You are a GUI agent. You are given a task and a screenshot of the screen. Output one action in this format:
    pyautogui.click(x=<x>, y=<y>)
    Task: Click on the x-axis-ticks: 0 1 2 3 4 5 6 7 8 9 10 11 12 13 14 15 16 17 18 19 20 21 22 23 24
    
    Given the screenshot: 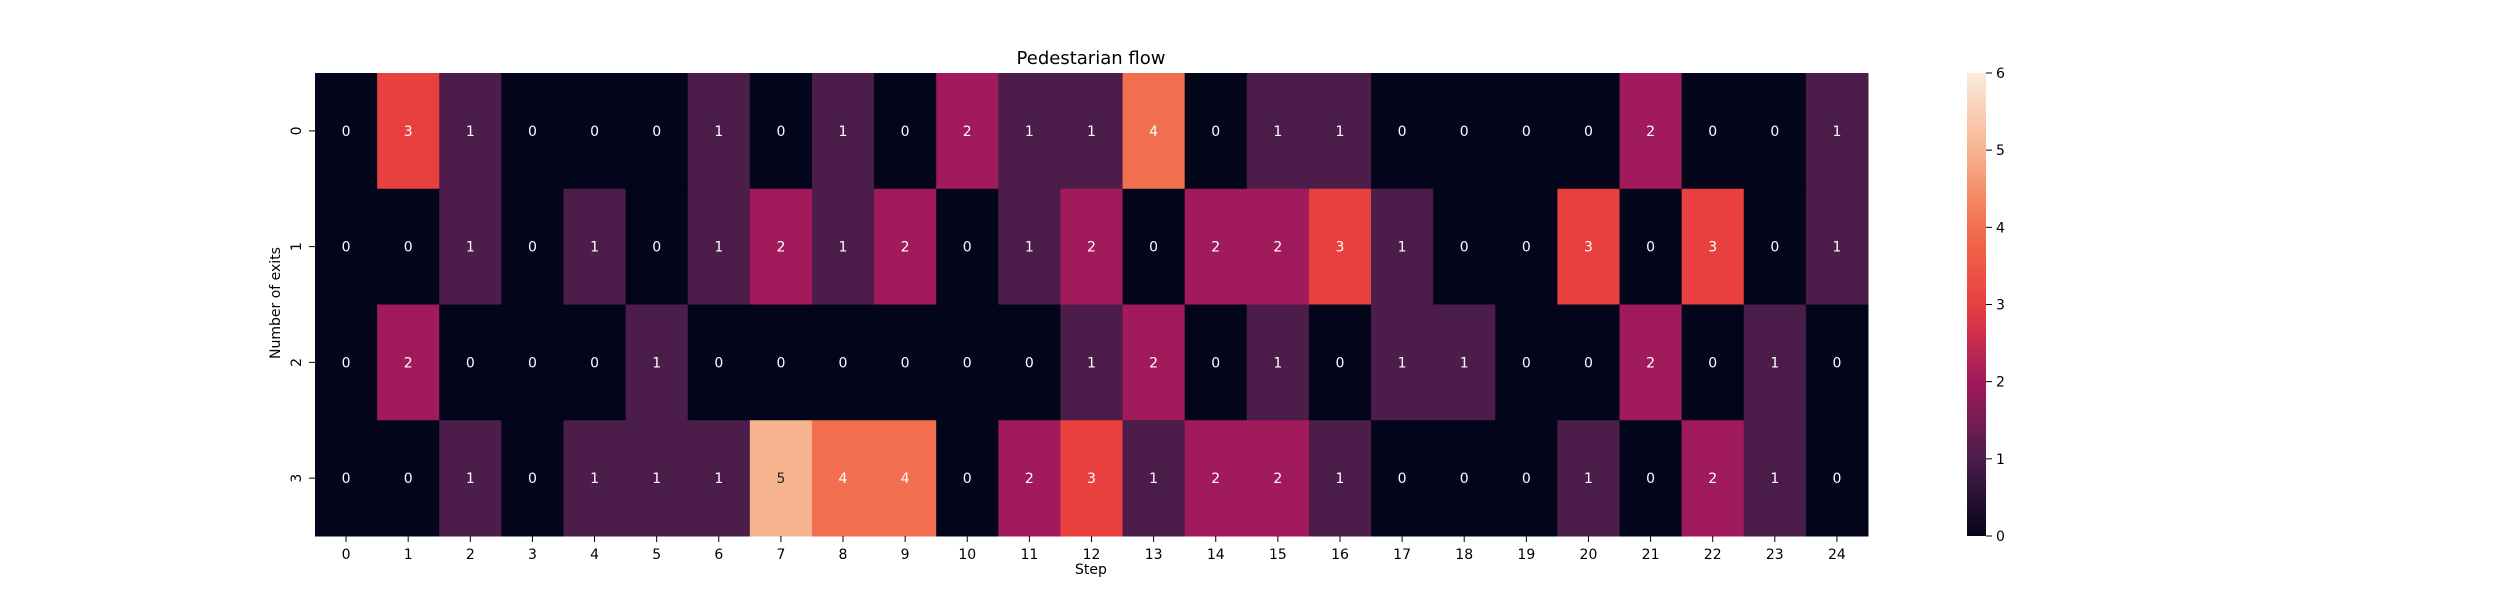 What is the action you would take?
    pyautogui.click(x=1094, y=549)
    